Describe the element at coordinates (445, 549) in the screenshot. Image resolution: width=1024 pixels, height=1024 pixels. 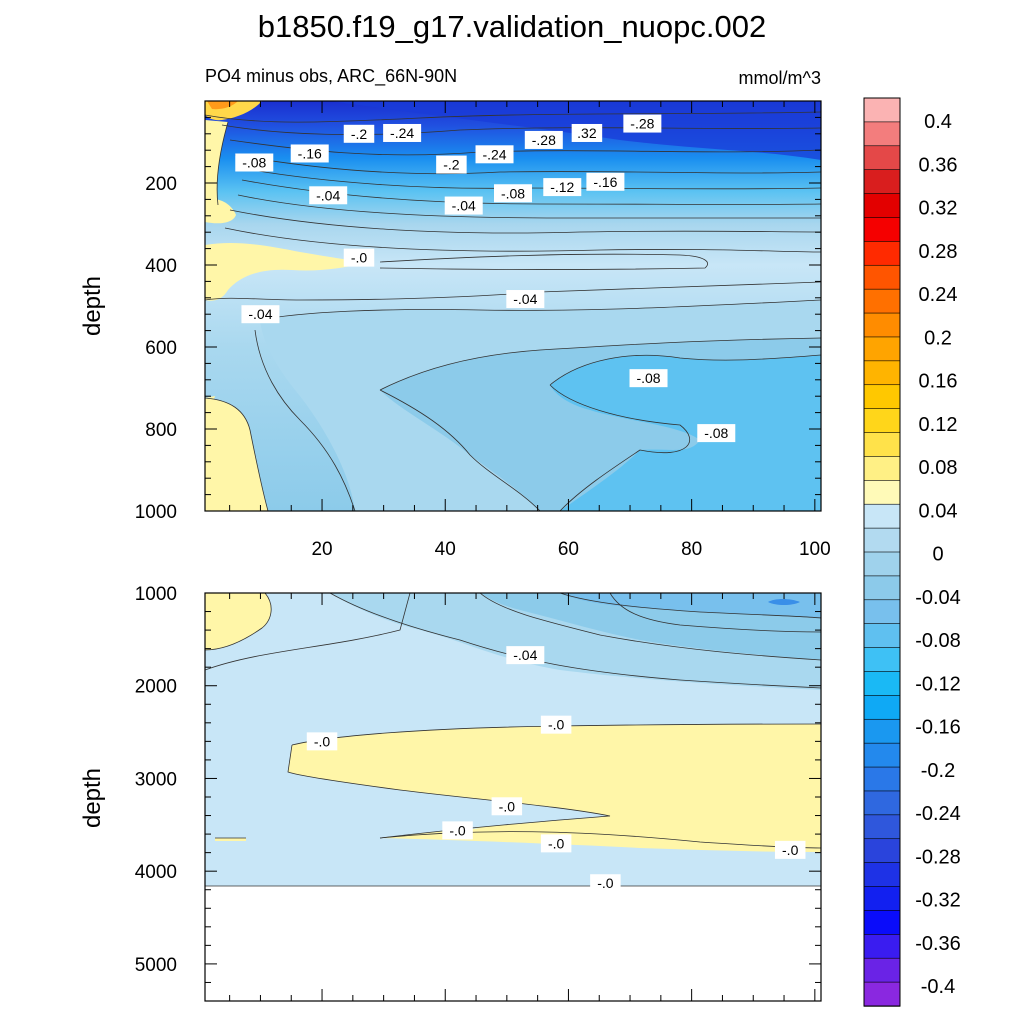
I see `x-tick-label: 40` at that location.